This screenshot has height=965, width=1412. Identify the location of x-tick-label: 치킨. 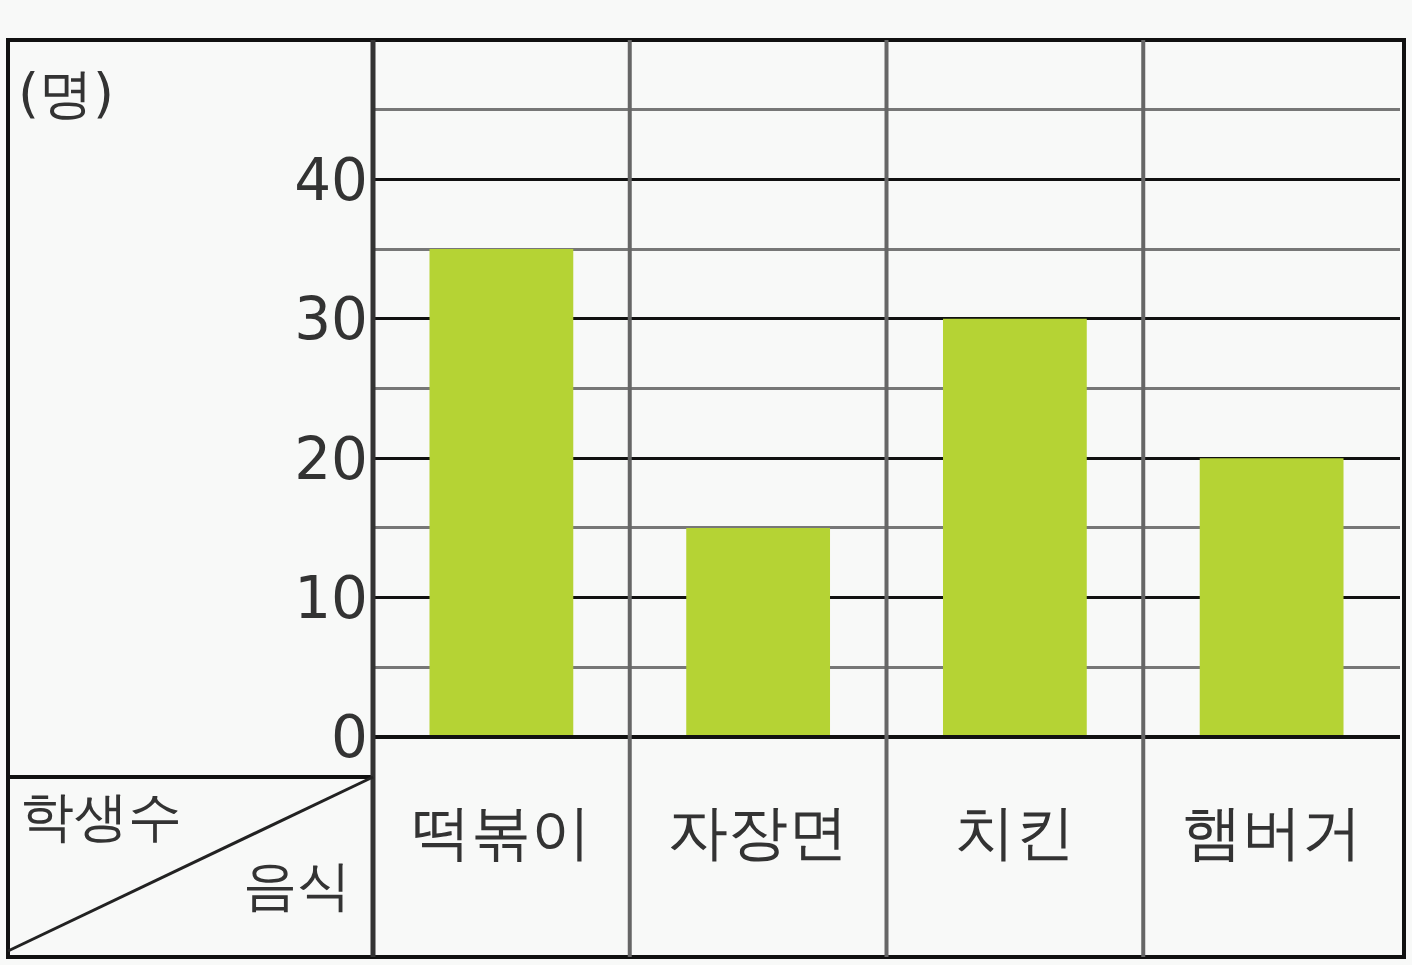
(1014, 832).